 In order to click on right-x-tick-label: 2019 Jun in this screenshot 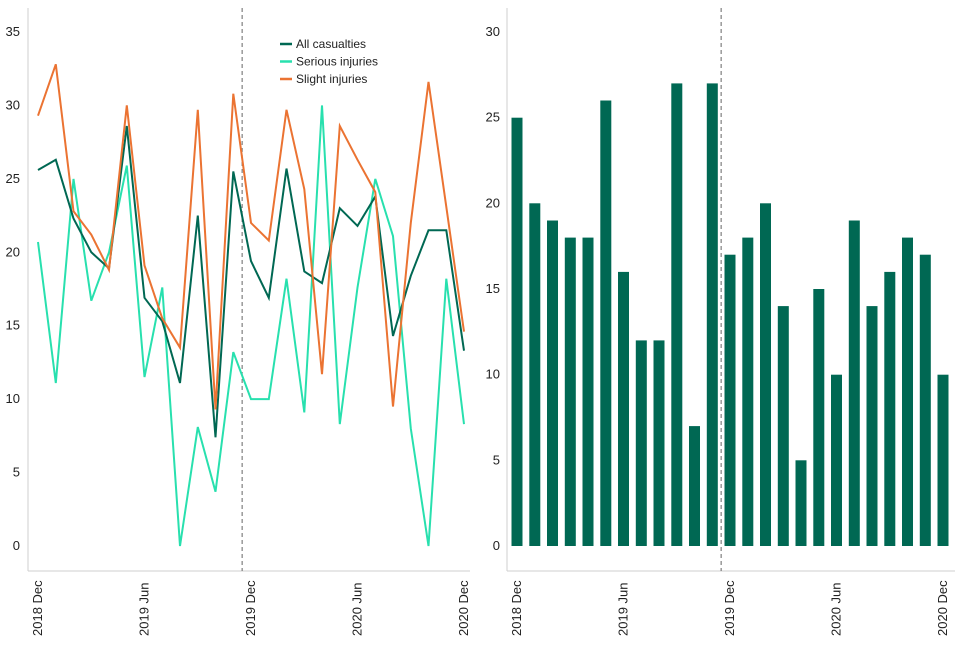, I will do `click(623, 610)`.